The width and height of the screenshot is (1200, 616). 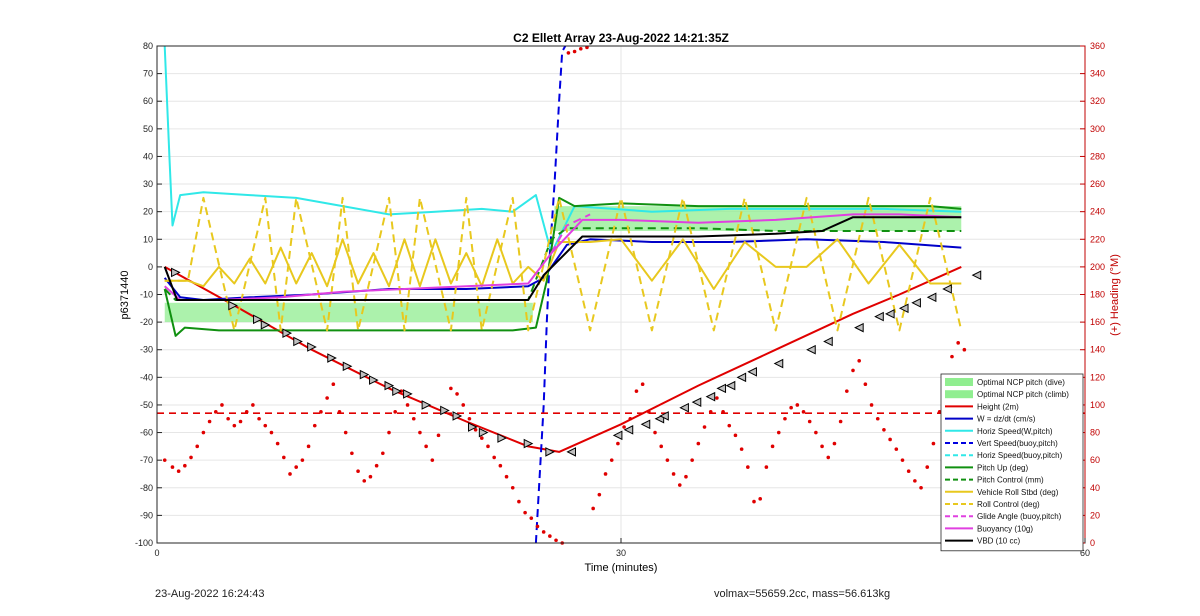 I want to click on series-3-line, so click(x=562, y=269).